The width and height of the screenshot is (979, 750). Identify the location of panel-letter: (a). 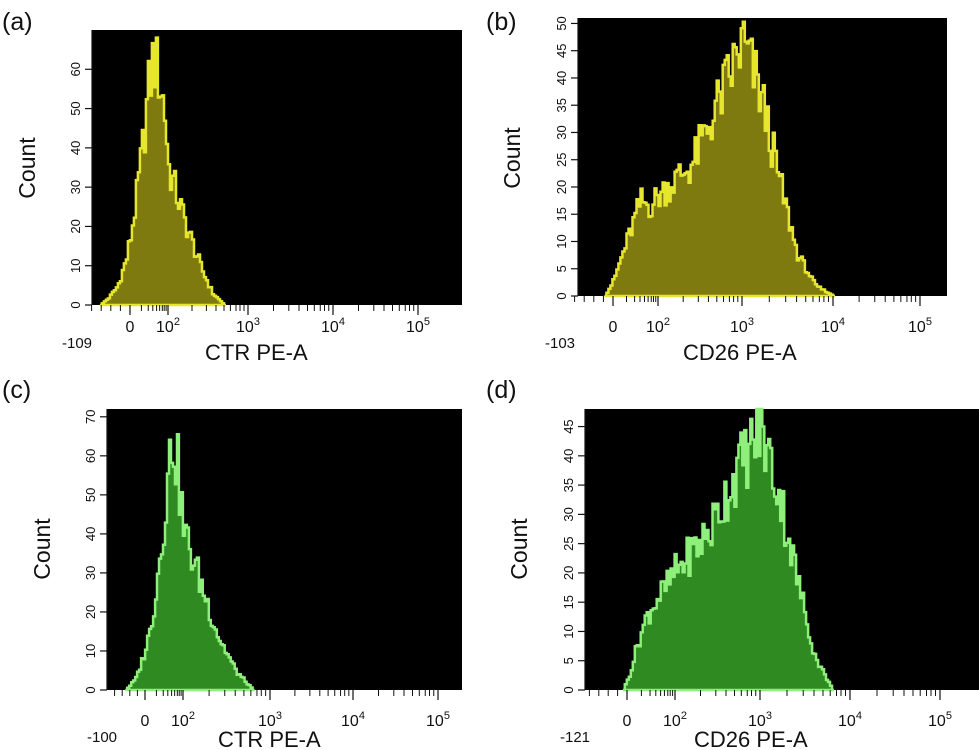
(17, 22).